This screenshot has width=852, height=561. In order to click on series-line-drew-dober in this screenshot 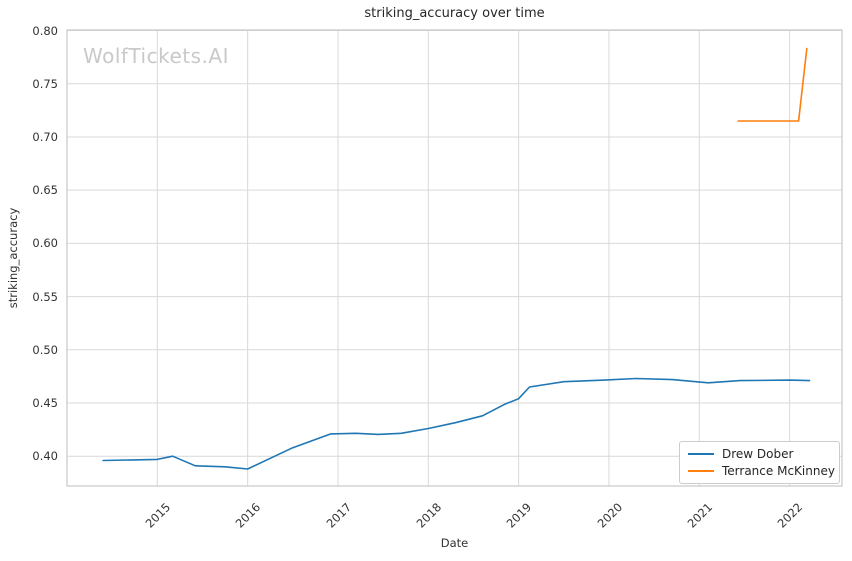, I will do `click(456, 423)`.